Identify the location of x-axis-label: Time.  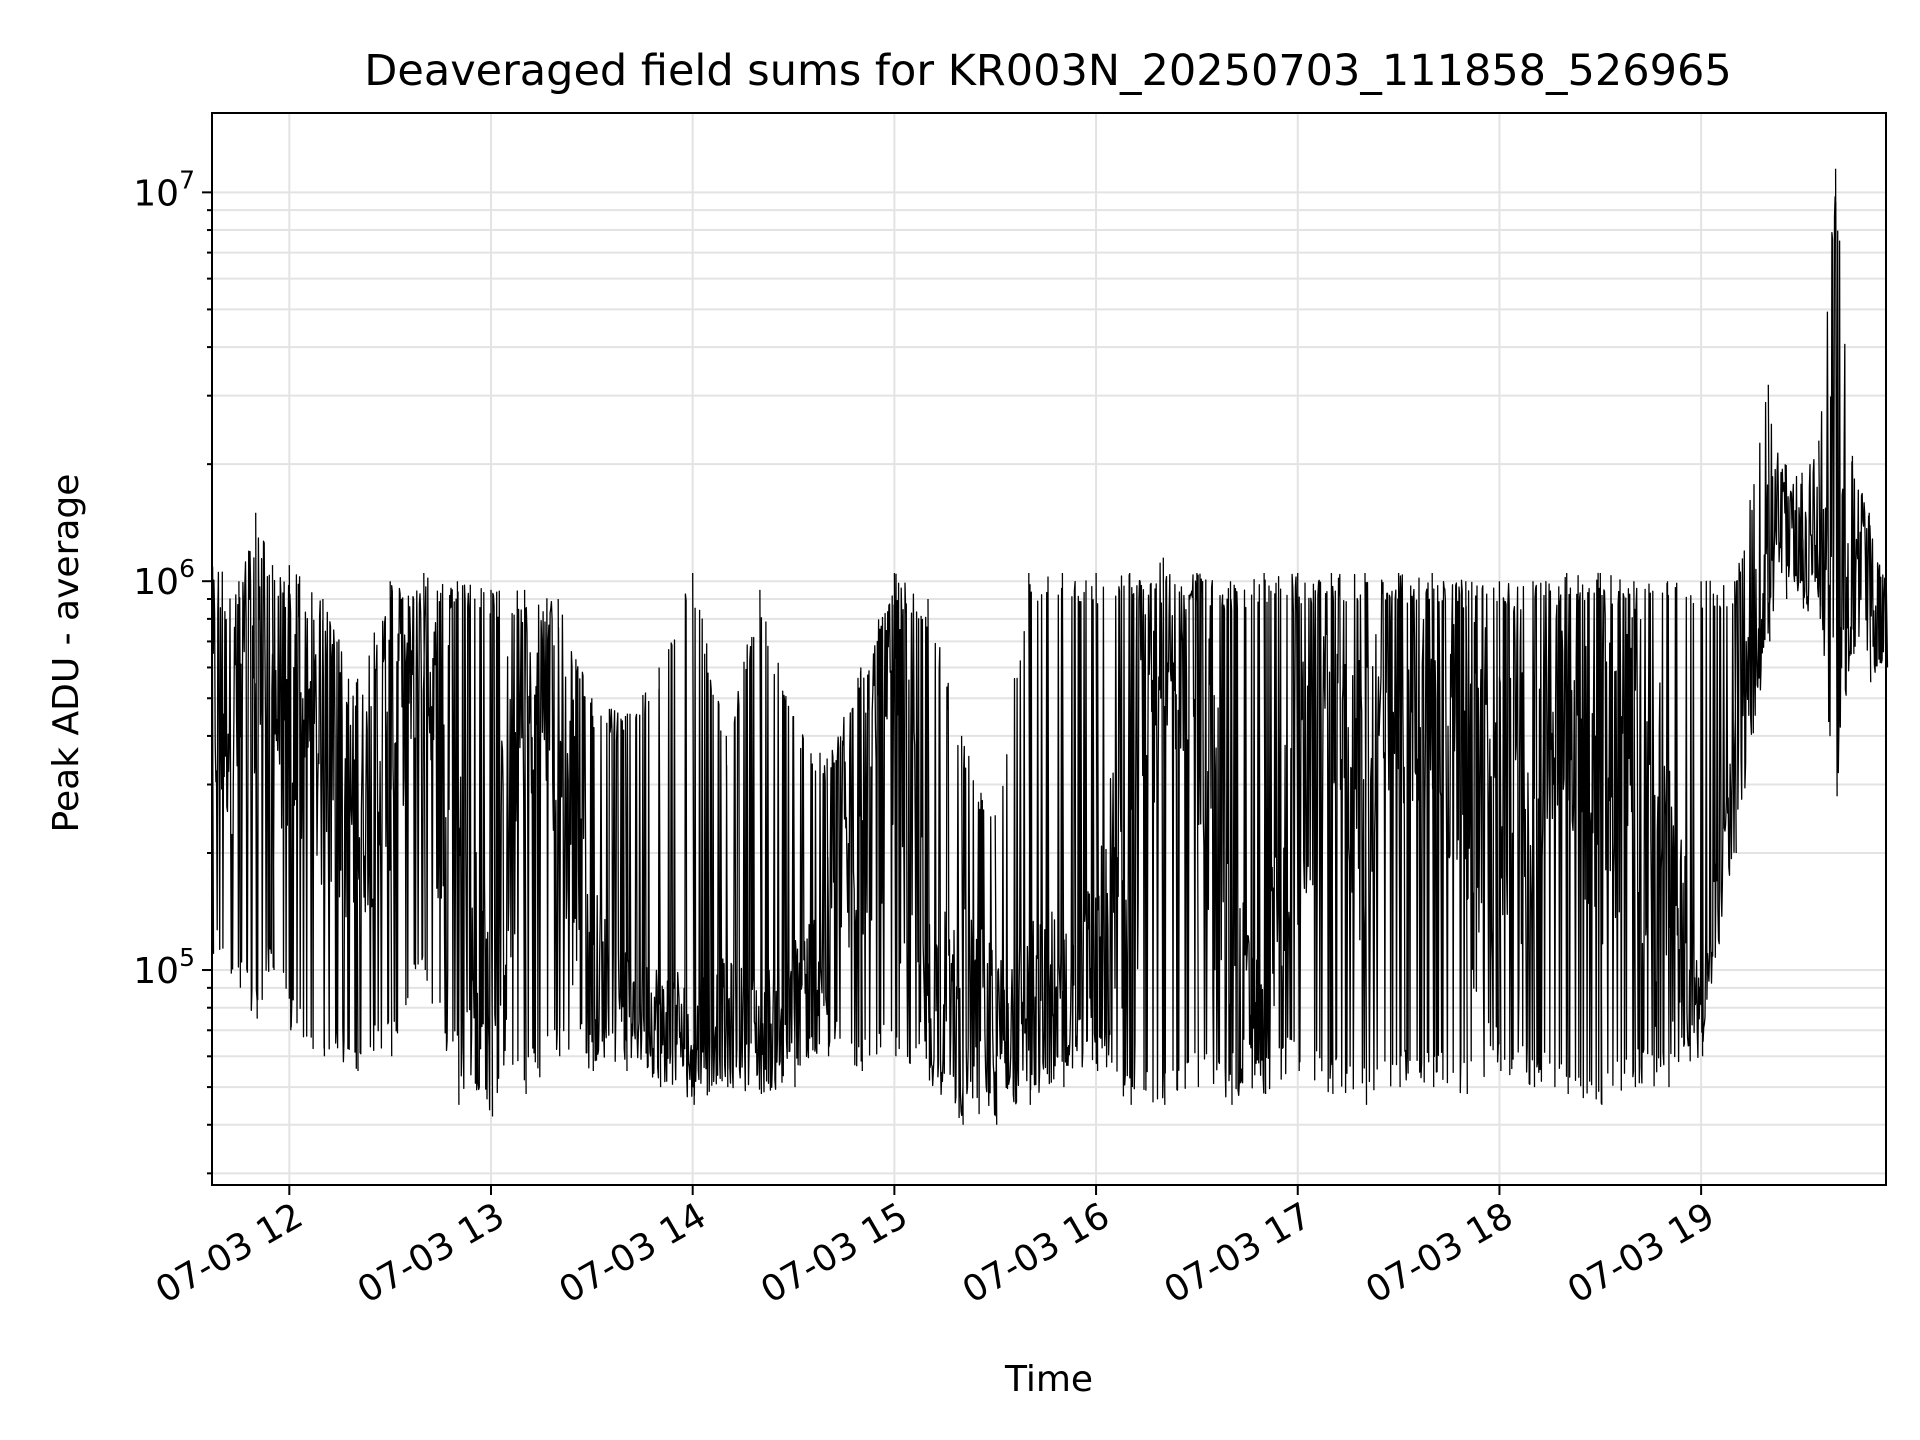
(1048, 1379).